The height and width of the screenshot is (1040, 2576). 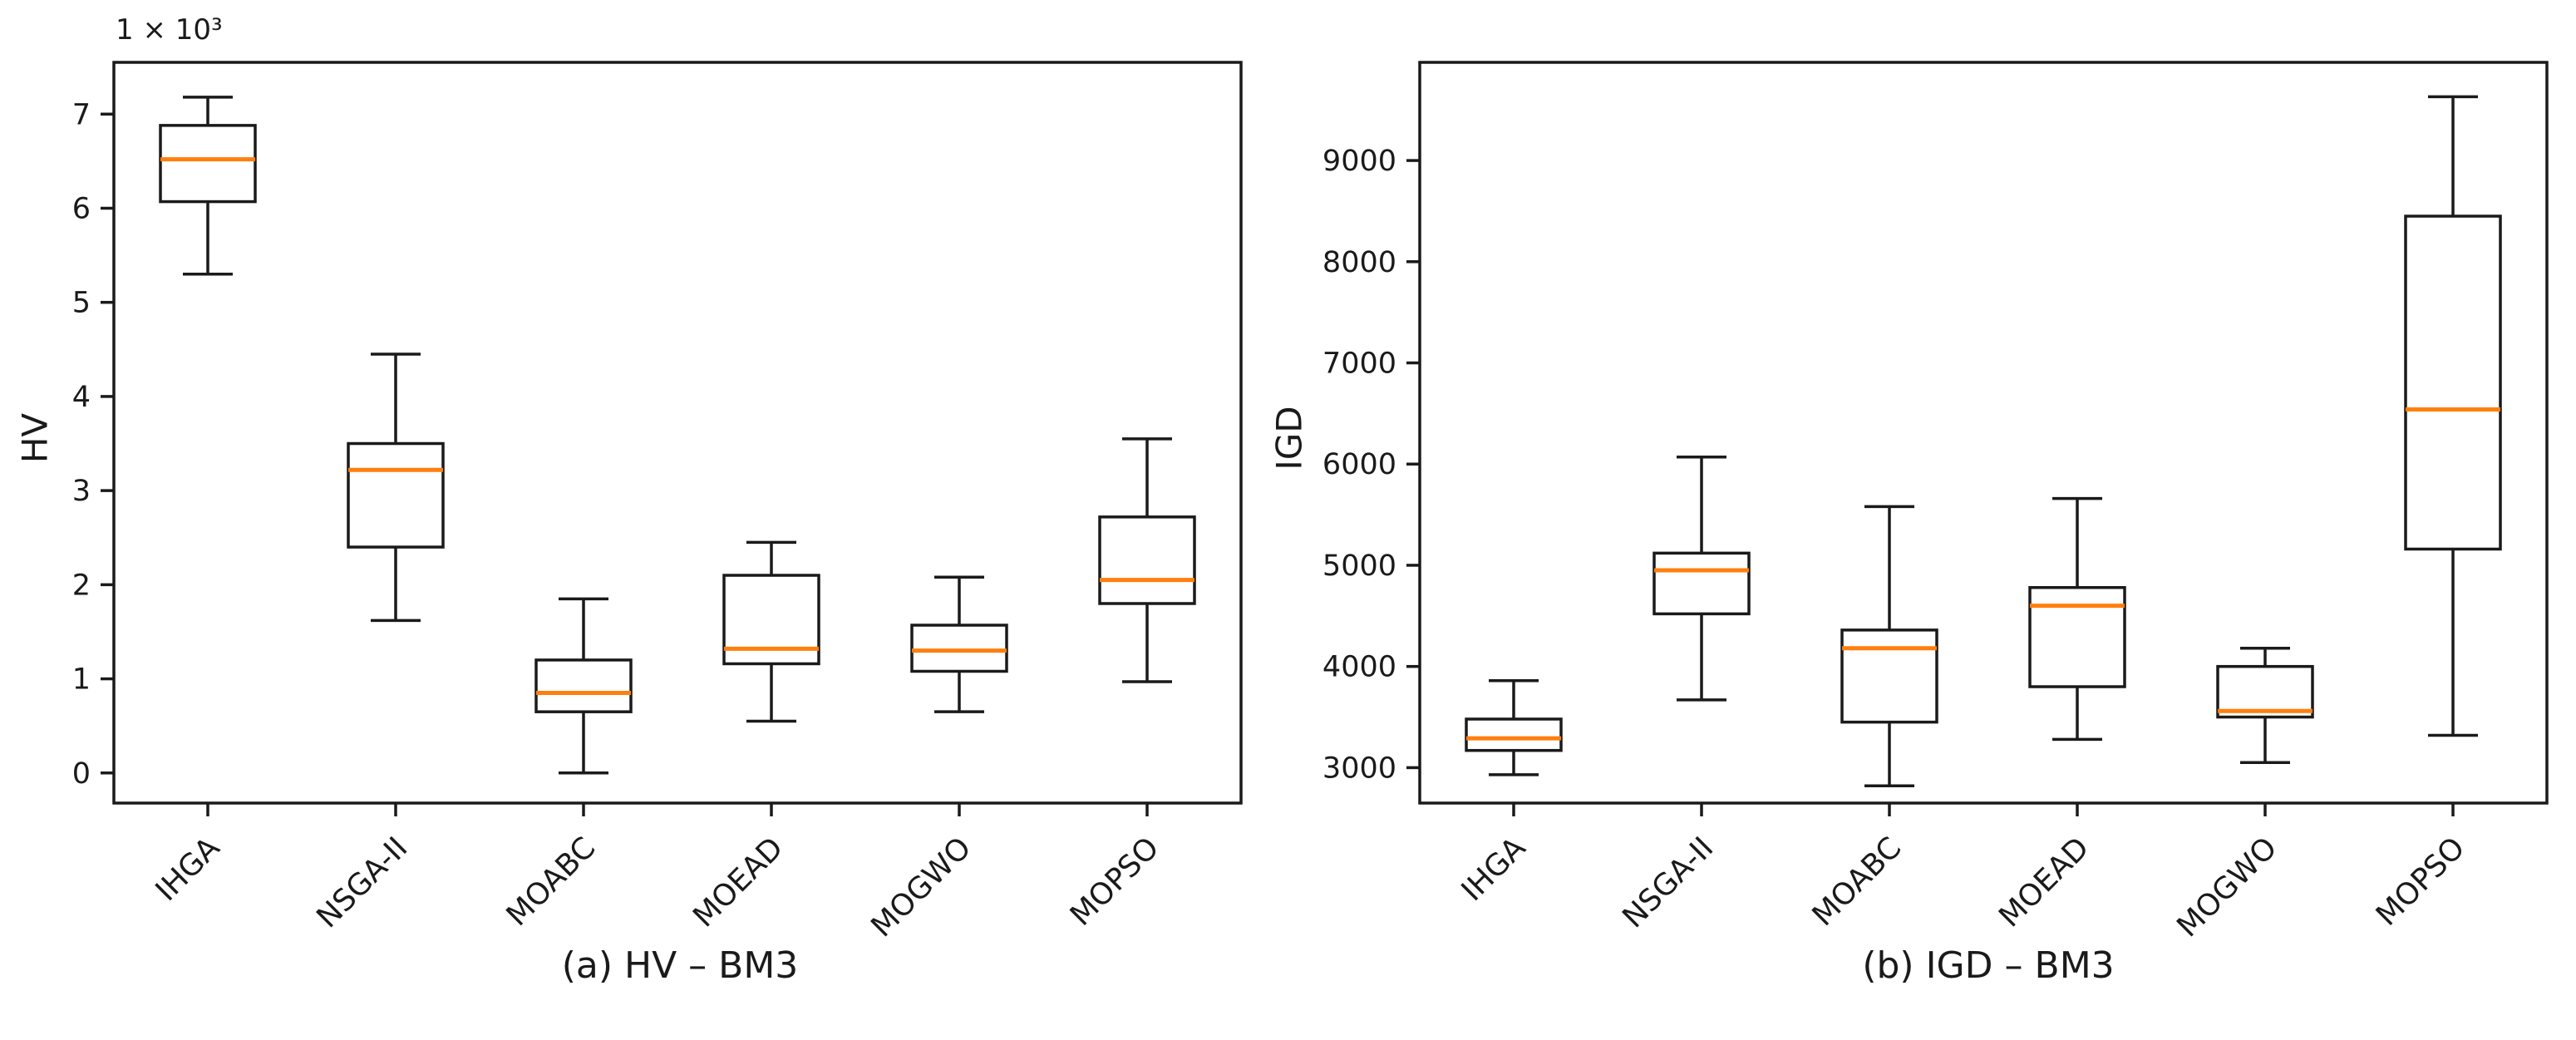 I want to click on axis-offset-text: 1 × 10³, so click(x=169, y=30).